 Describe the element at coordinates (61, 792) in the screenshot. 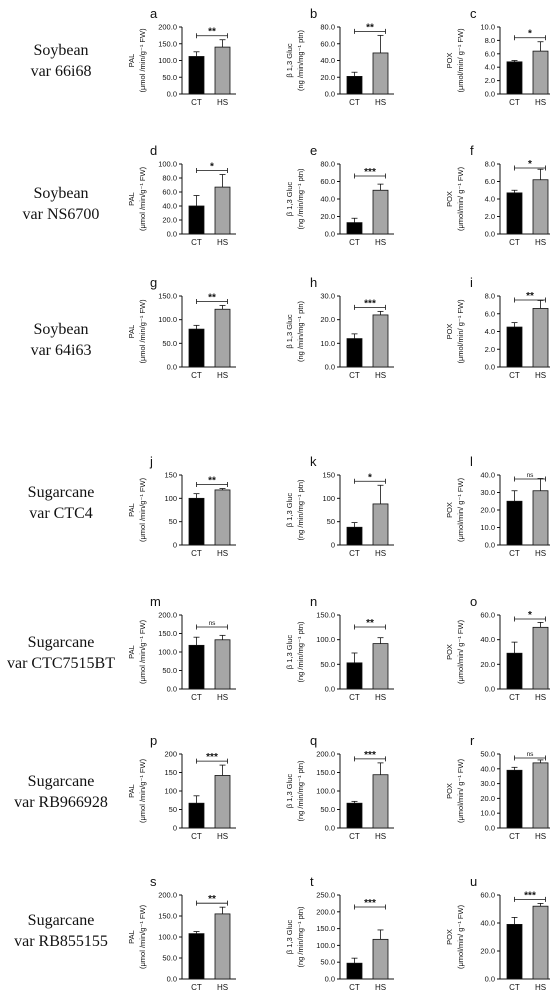

I see `row-label-6: Sugarcane var RB966928` at that location.